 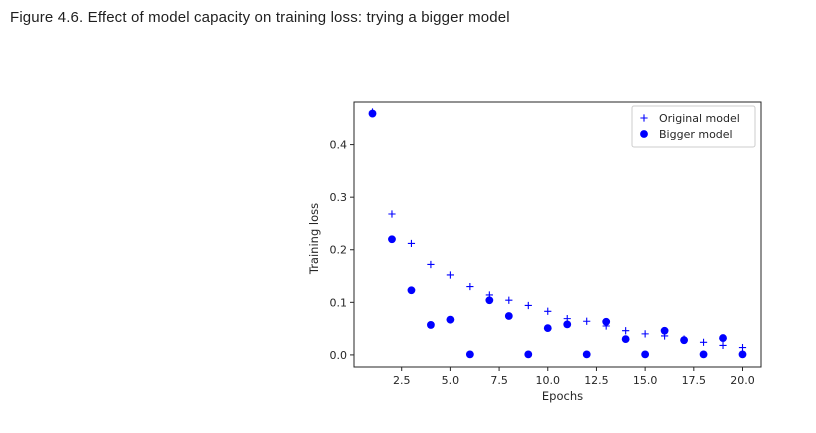 I want to click on x-tick-label: 17.5, so click(x=694, y=380).